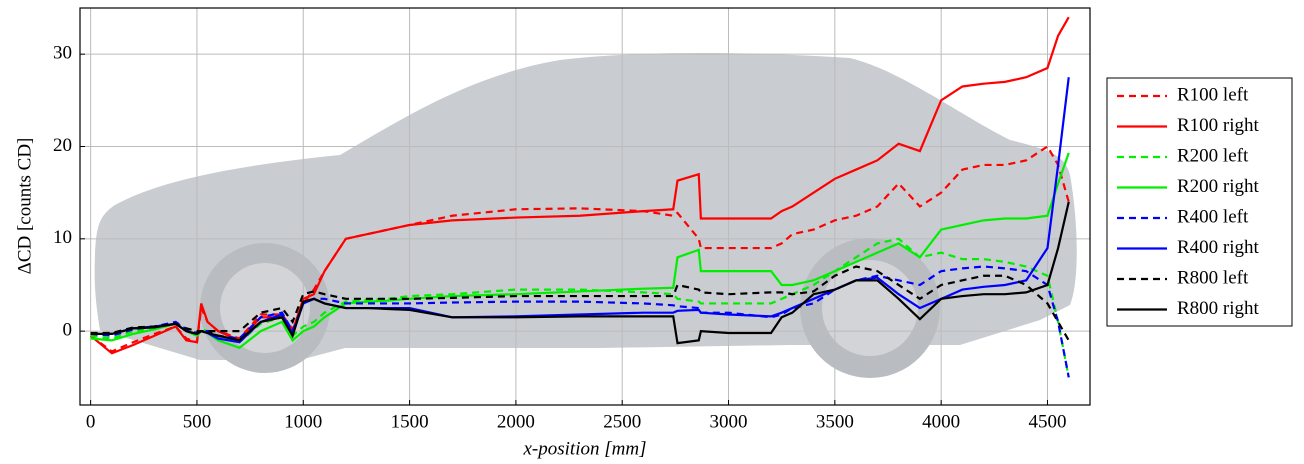  Describe the element at coordinates (68, 329) in the screenshot. I see `y-tick-label: 0` at that location.